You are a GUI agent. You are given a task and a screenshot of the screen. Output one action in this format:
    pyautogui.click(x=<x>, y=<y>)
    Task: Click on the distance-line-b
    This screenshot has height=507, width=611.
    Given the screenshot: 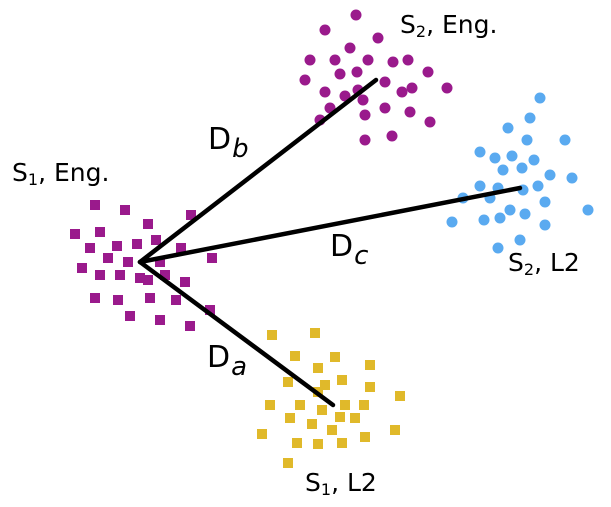 What is the action you would take?
    pyautogui.click(x=258, y=171)
    